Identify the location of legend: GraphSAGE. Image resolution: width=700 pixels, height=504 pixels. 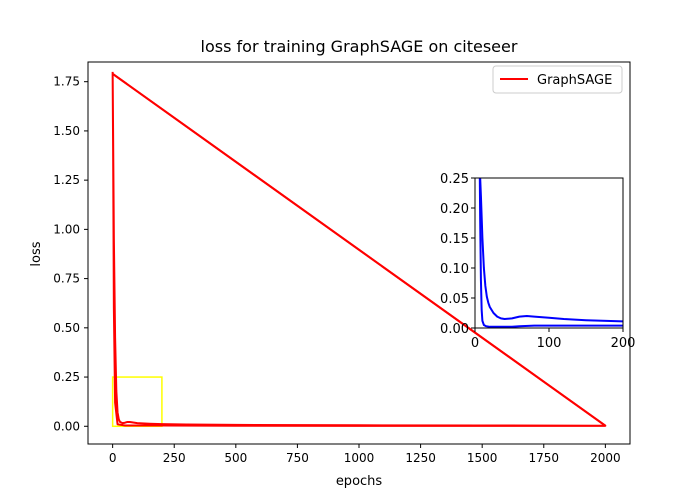
(557, 79).